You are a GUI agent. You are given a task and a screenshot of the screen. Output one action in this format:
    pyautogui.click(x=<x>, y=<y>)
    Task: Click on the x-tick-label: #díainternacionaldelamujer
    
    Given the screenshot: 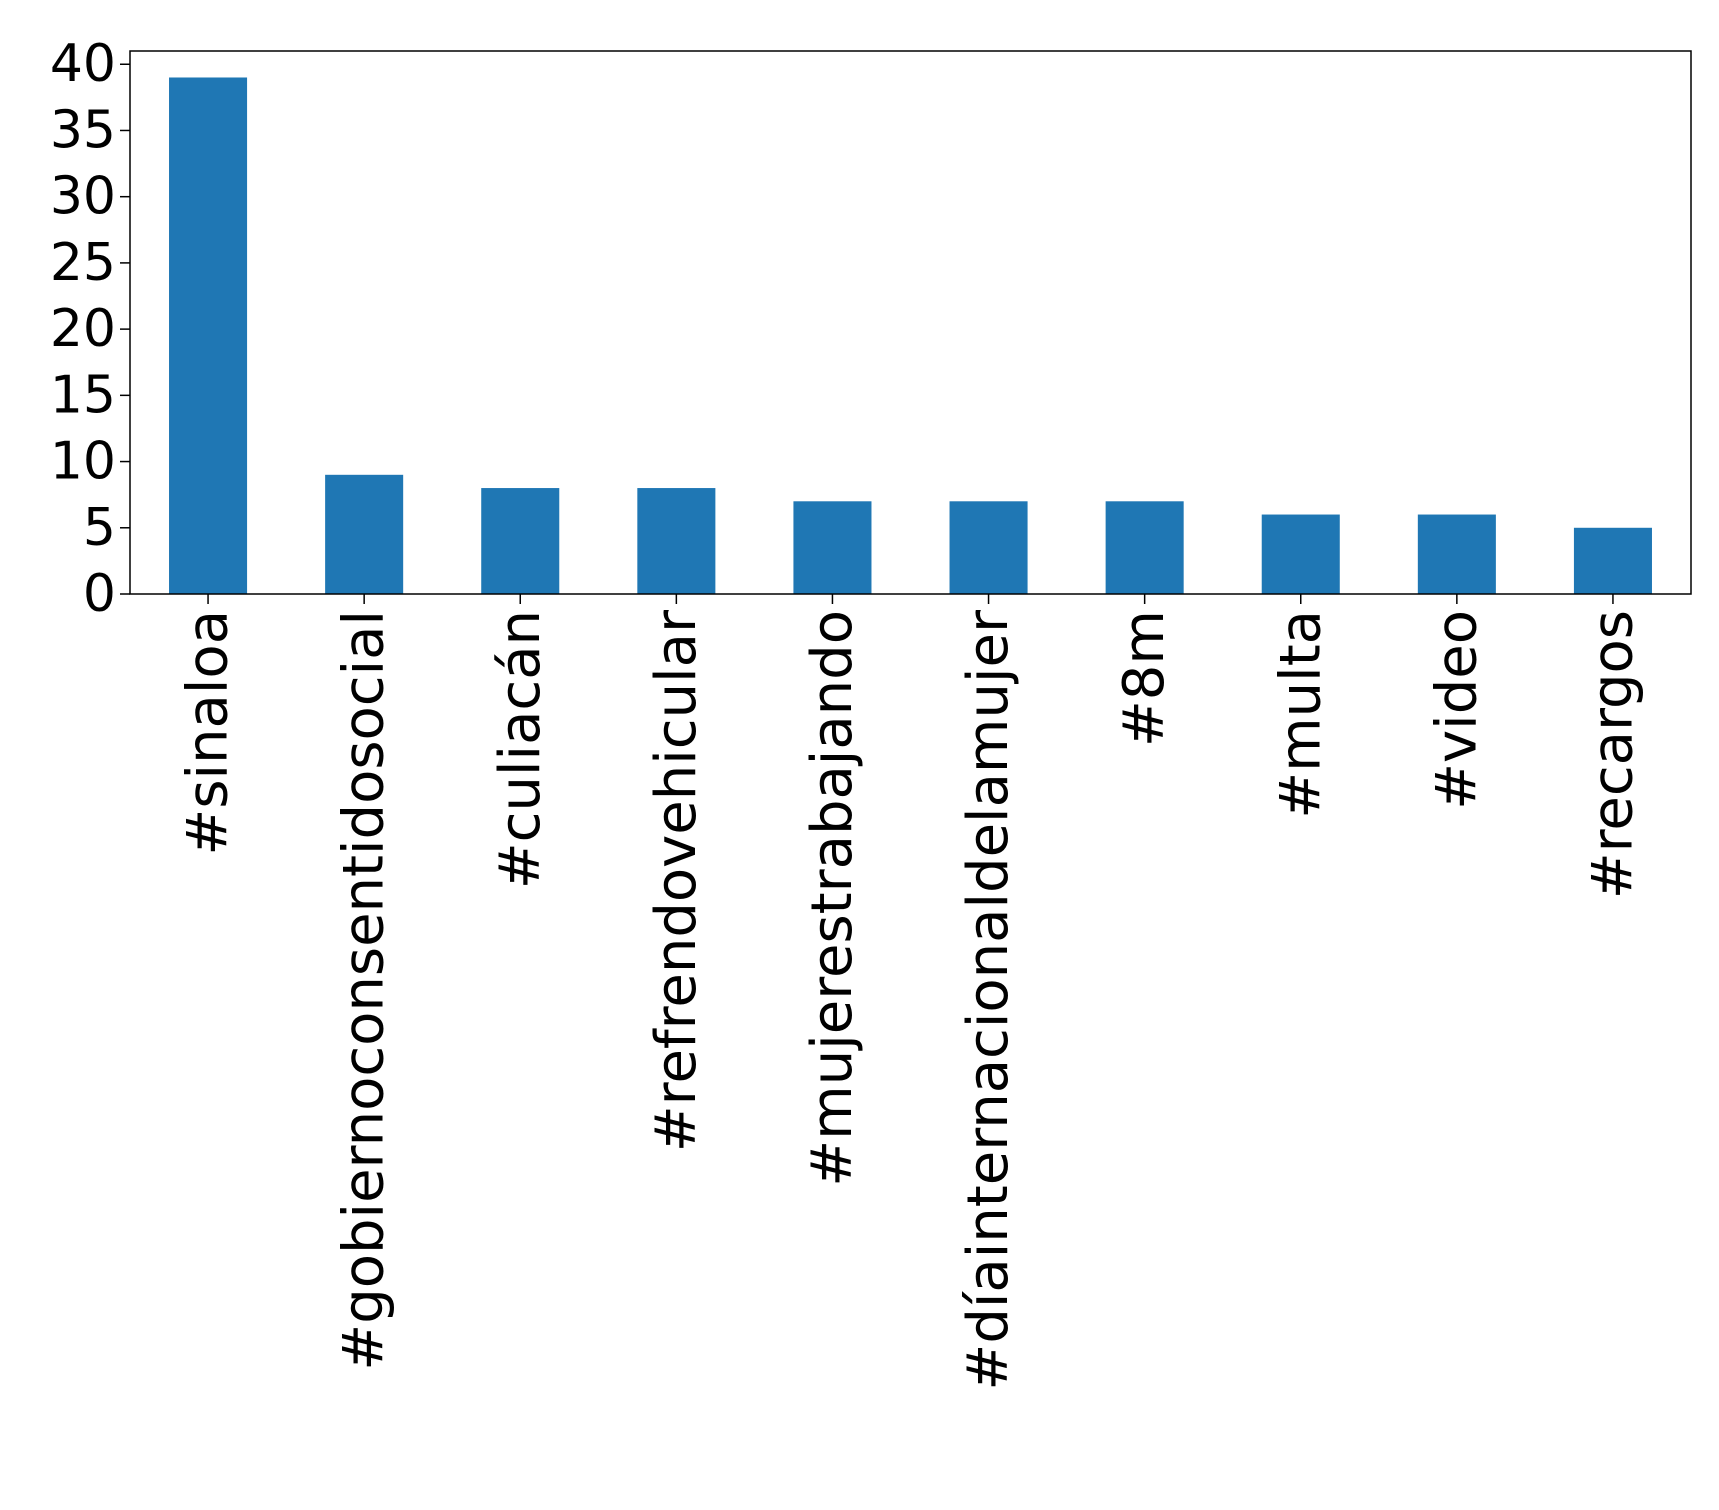 What is the action you would take?
    pyautogui.click(x=988, y=1000)
    